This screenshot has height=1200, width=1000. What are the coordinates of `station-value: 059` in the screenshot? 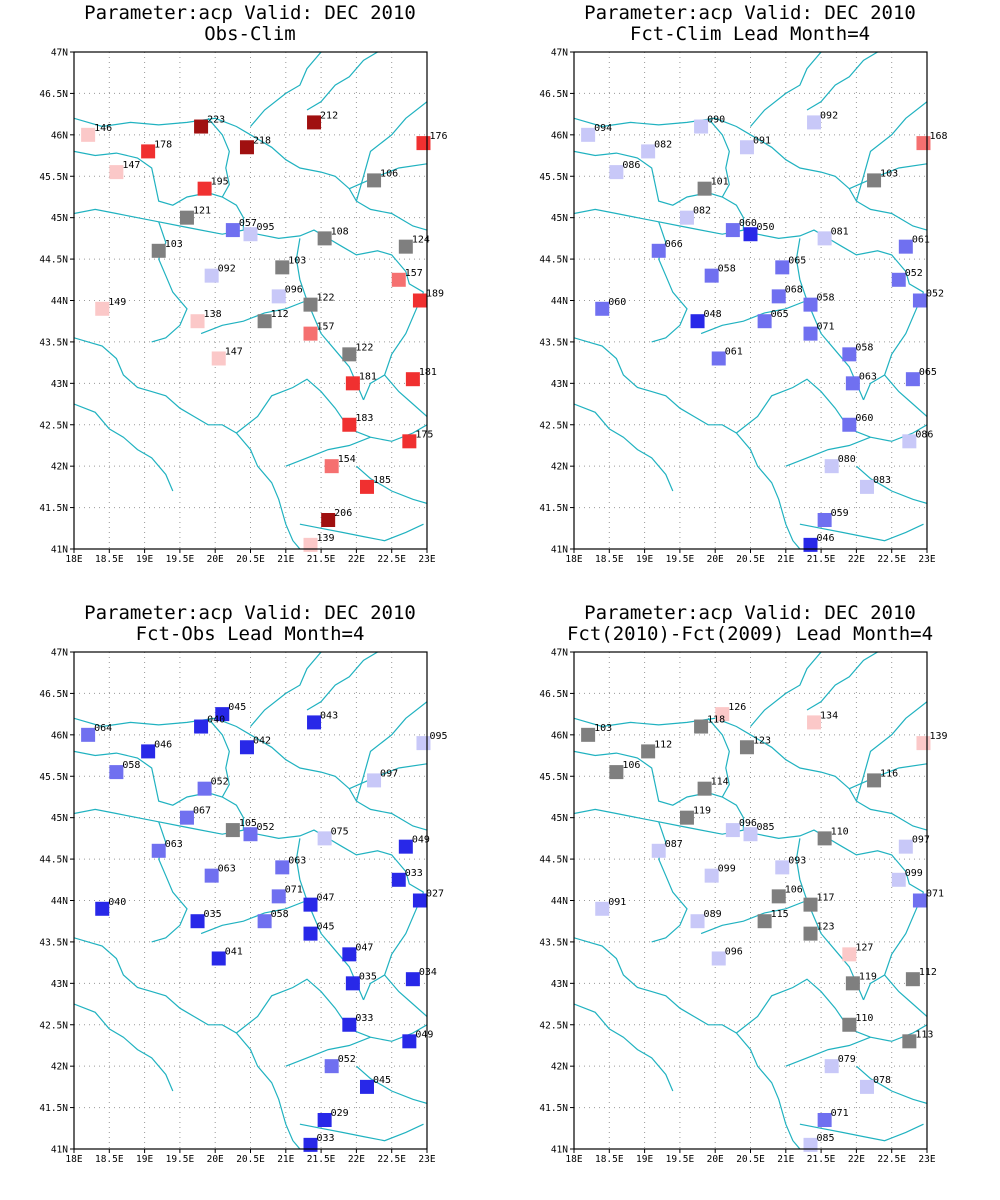 It's located at (840, 513).